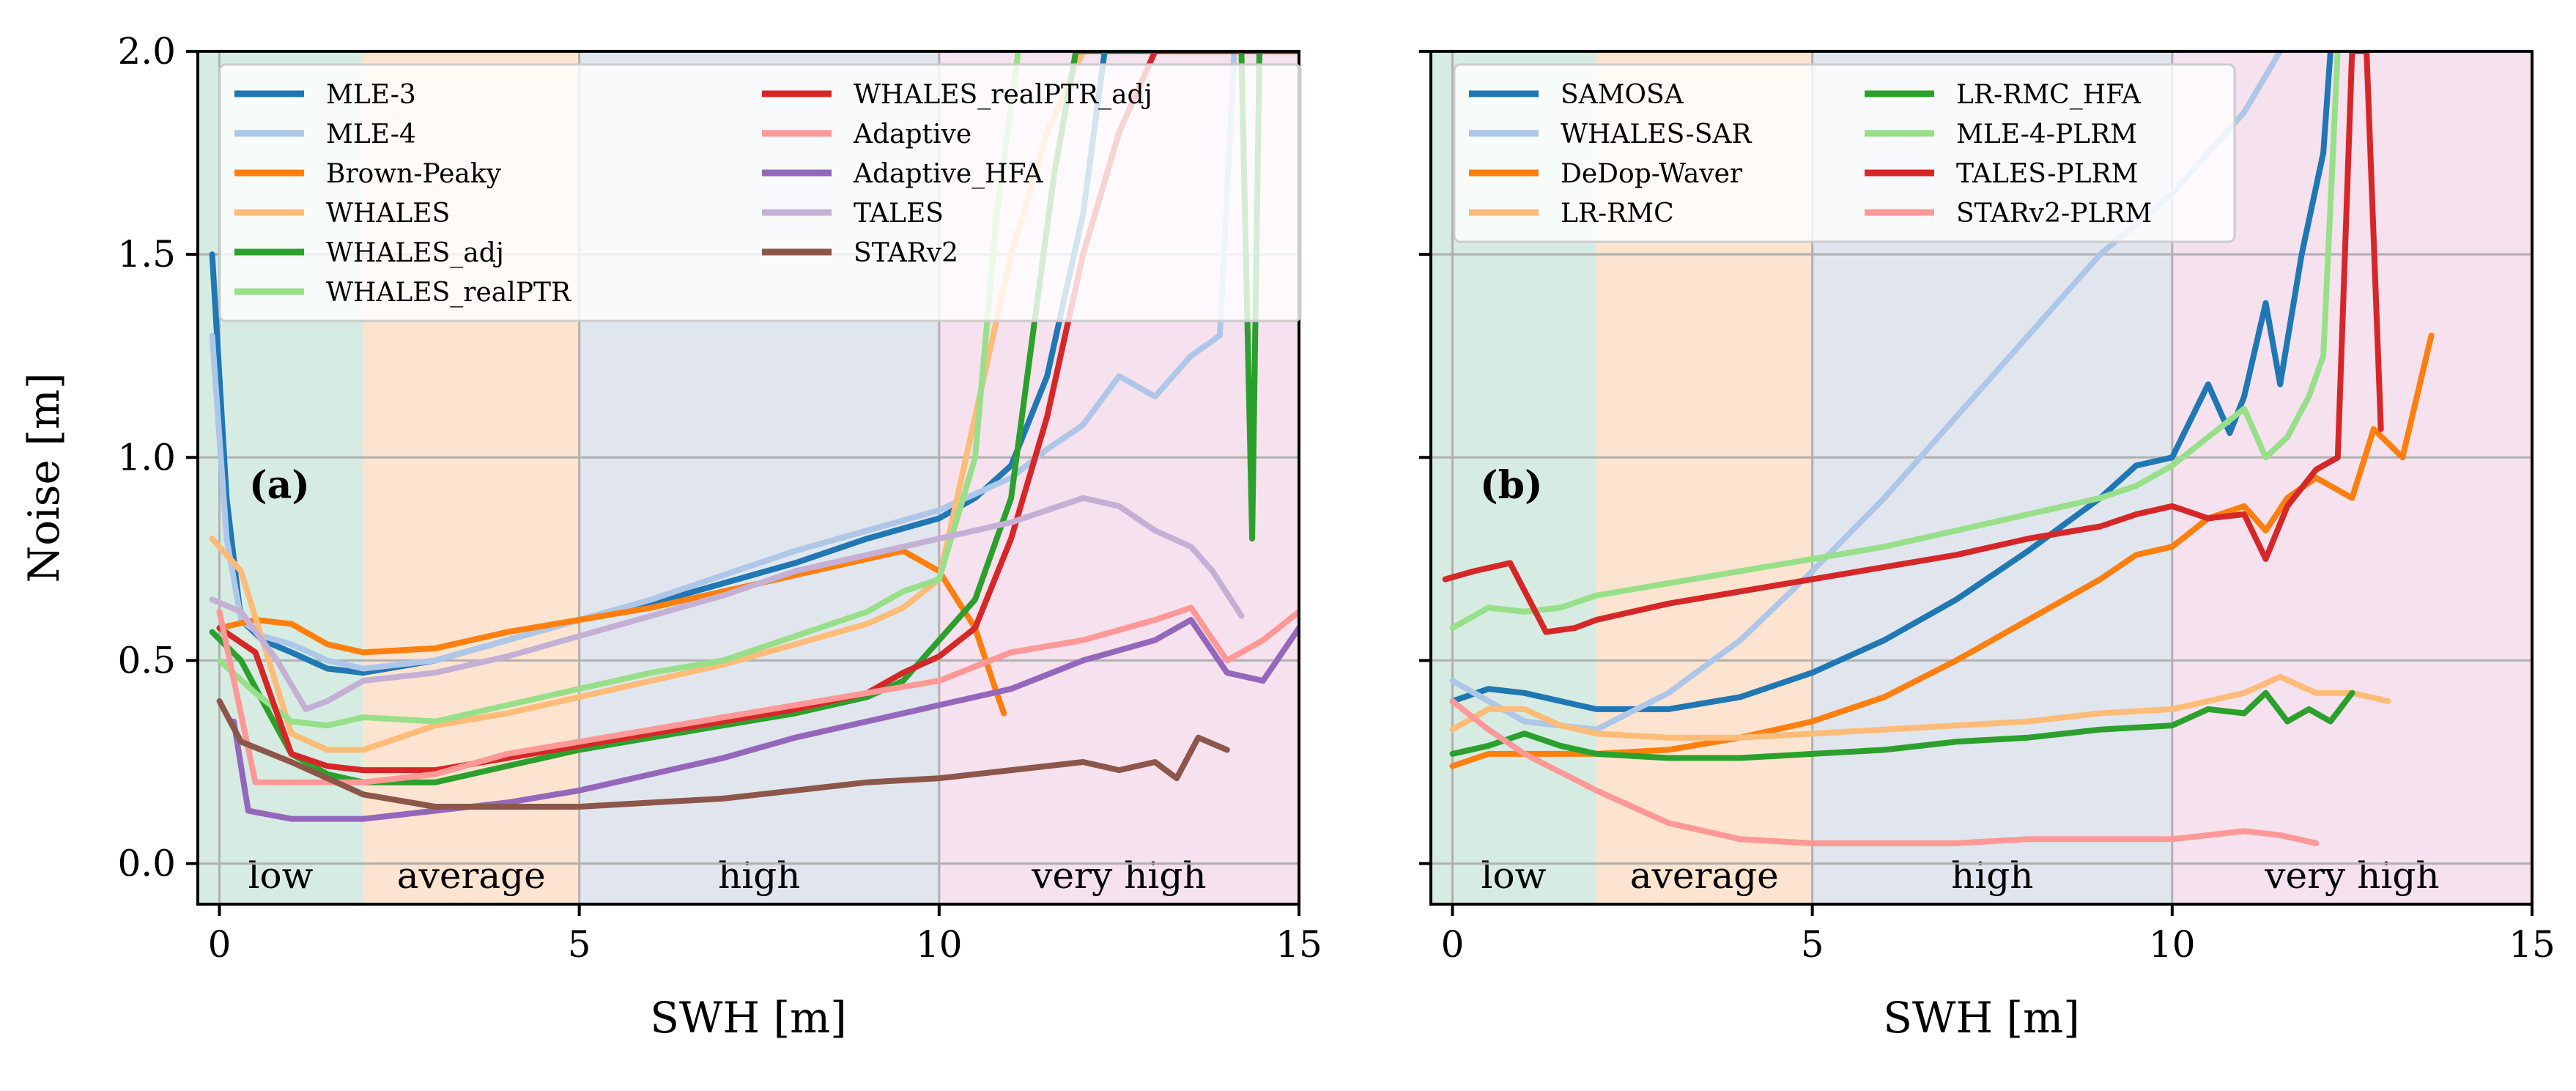 The image size is (2576, 1091). What do you see at coordinates (146, 660) in the screenshot?
I see `y-tick-label: 0.5` at bounding box center [146, 660].